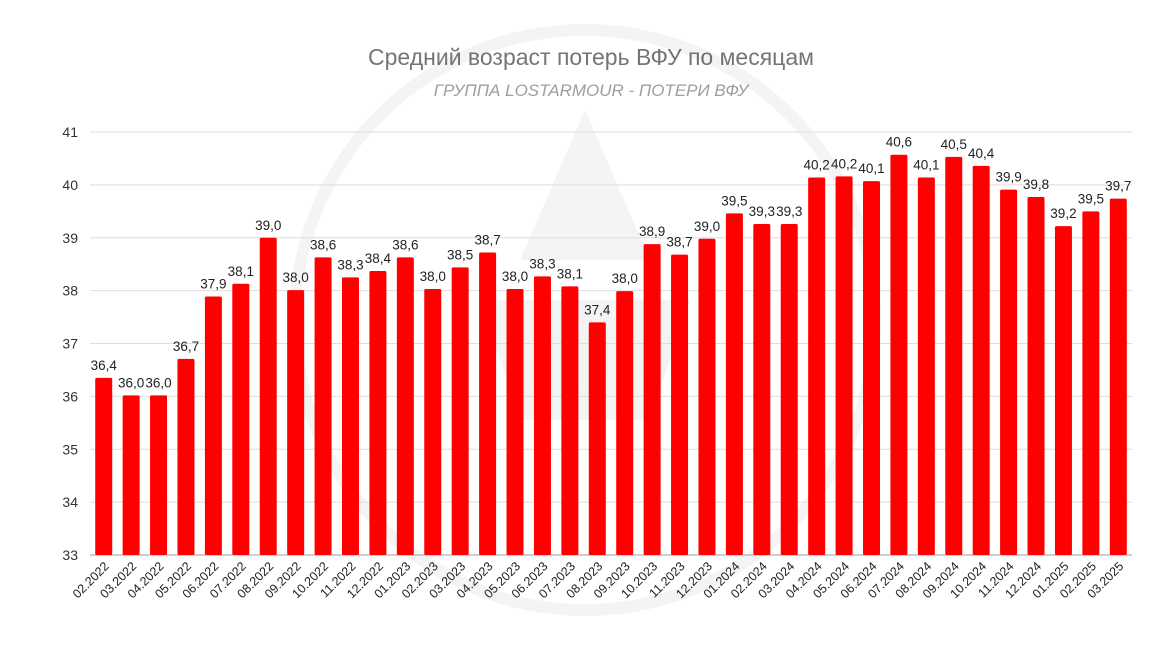 The width and height of the screenshot is (1167, 645). What do you see at coordinates (789, 389) in the screenshot?
I see `bar-03.2024` at bounding box center [789, 389].